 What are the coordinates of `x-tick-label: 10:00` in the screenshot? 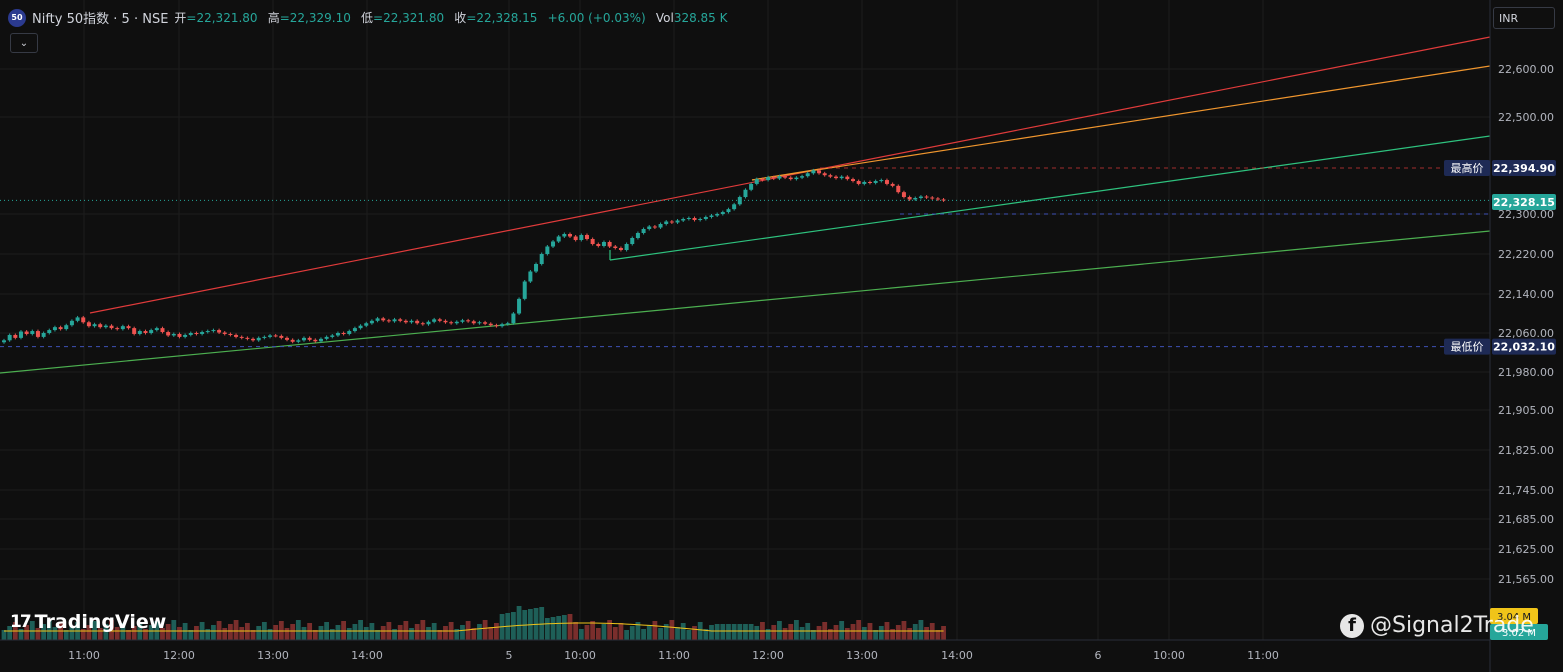 It's located at (580, 655).